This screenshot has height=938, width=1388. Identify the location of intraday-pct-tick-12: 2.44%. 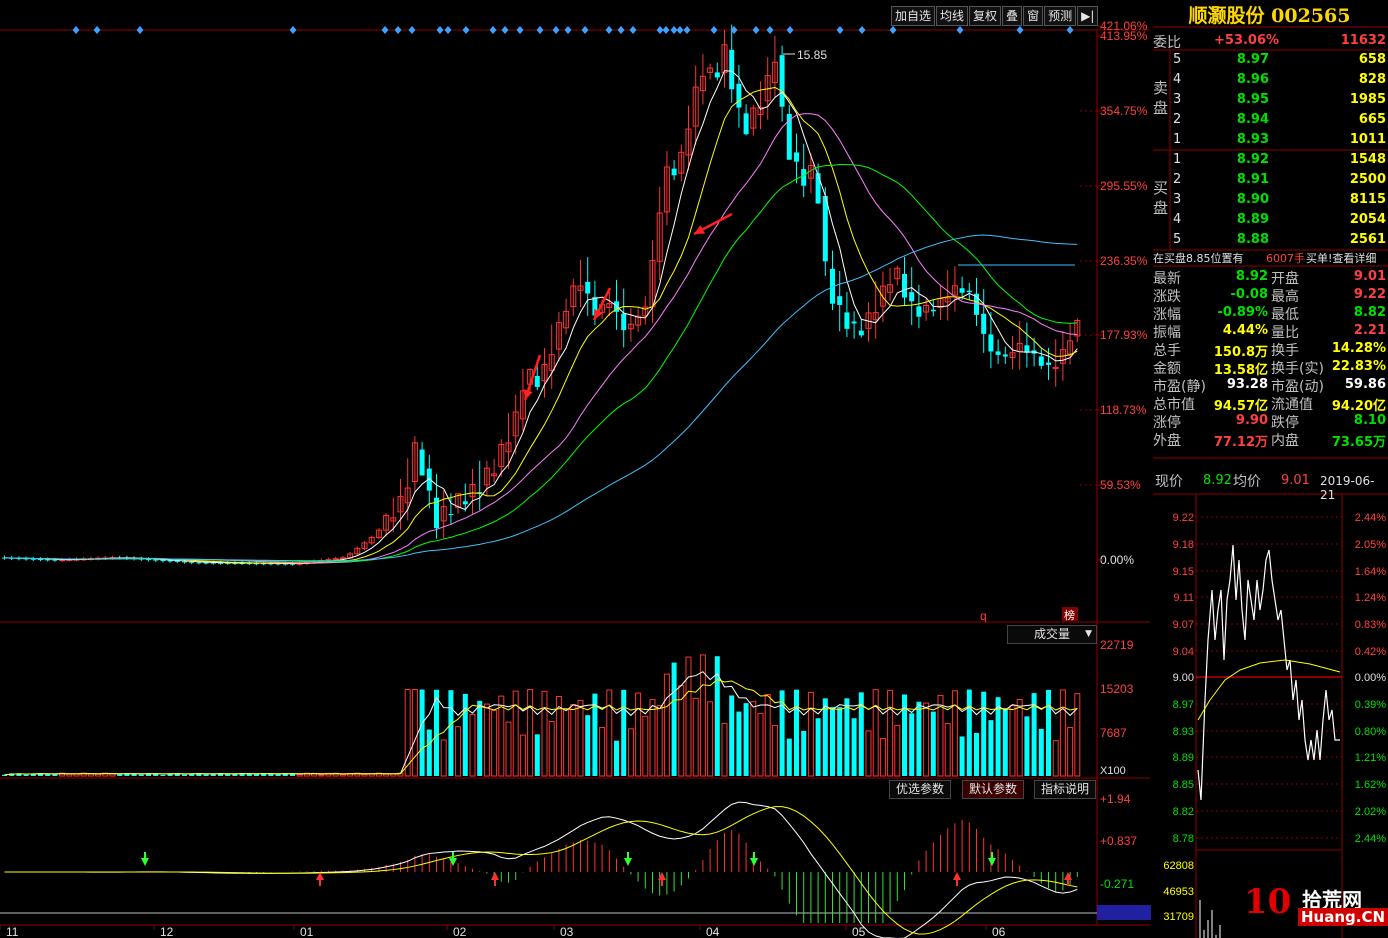
(1370, 839).